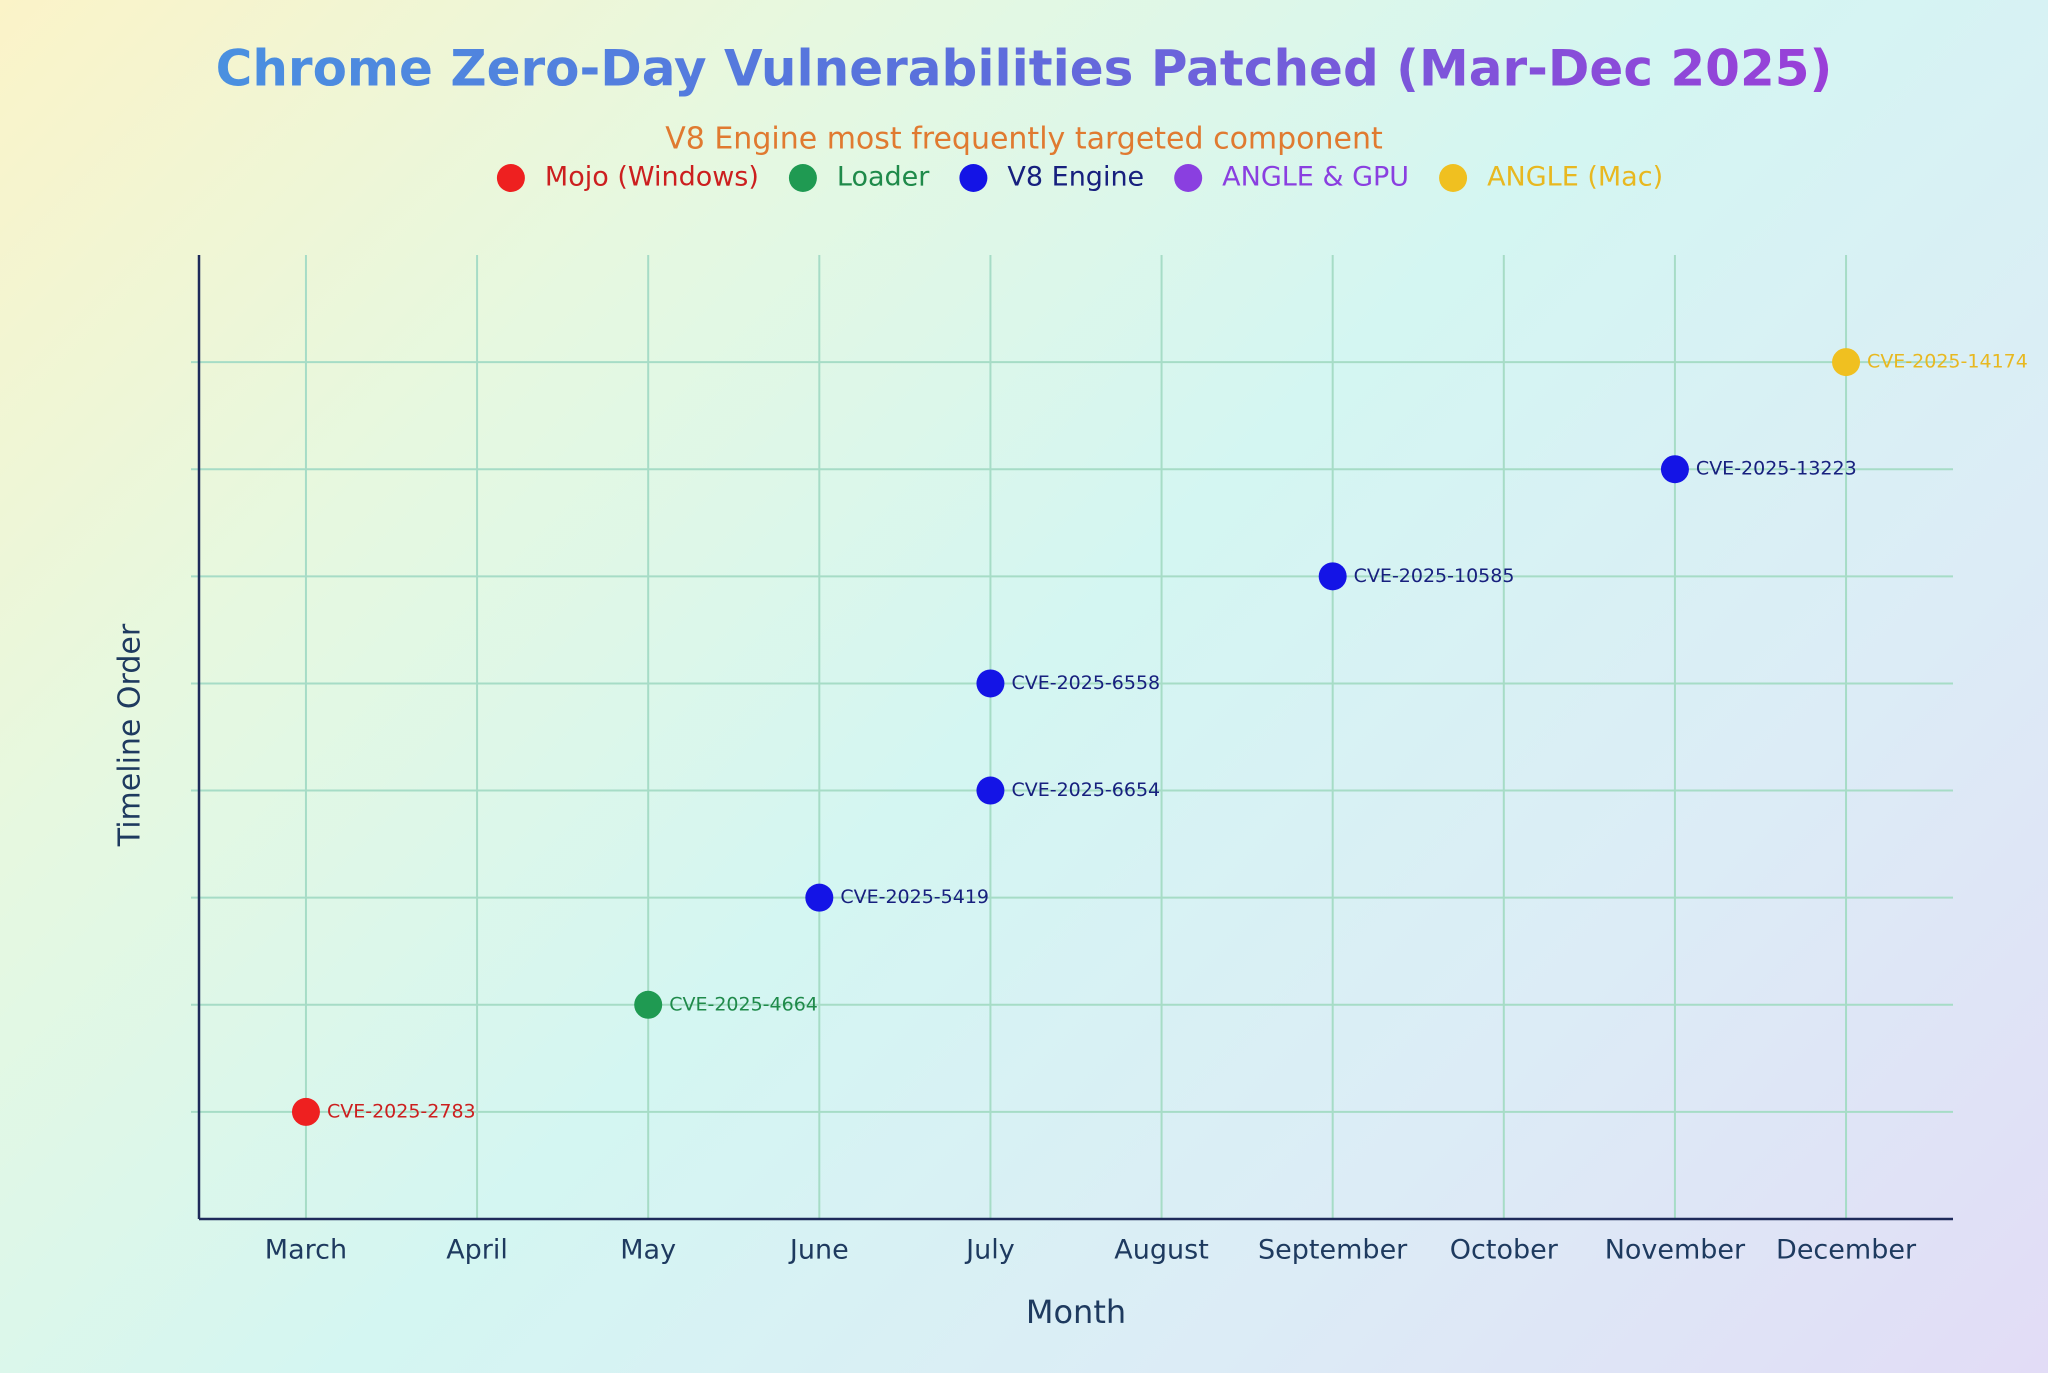  What do you see at coordinates (1776, 469) in the screenshot?
I see `point-label: CVE-2025-13223` at bounding box center [1776, 469].